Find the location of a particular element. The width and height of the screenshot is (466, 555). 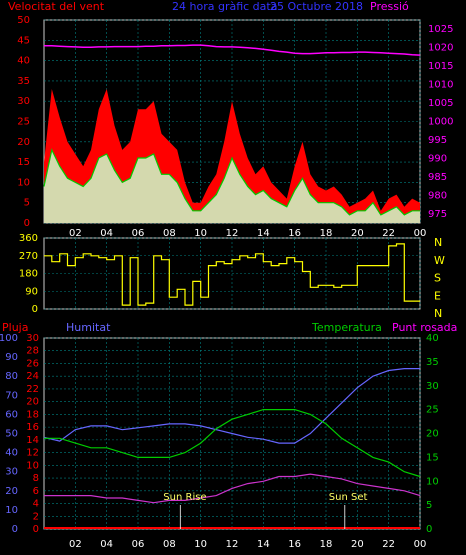

temperature-y-tick-label: 5 is located at coordinates (429, 505).